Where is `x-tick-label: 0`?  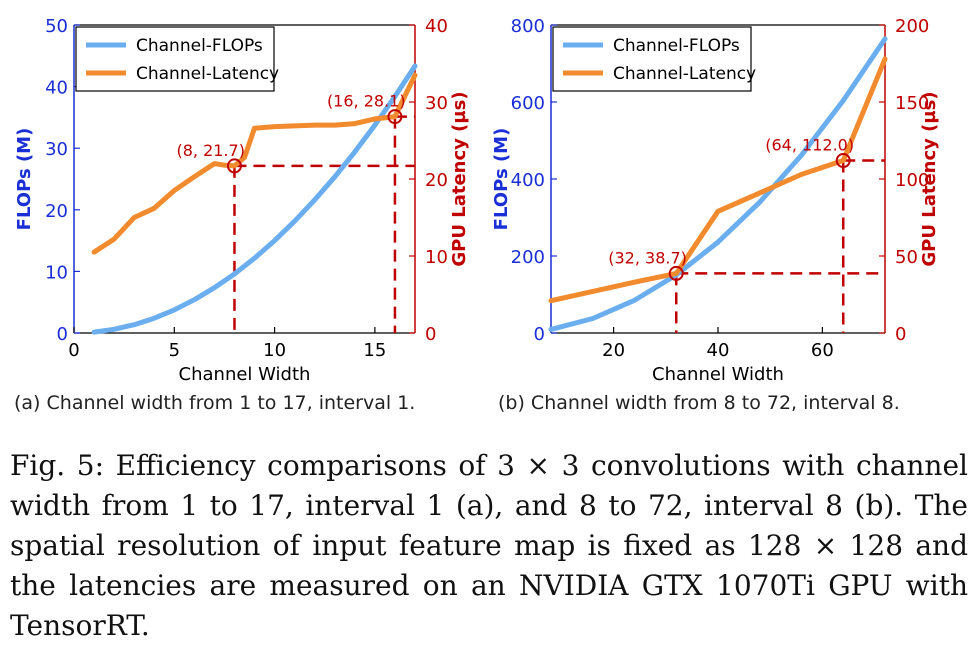 x-tick-label: 0 is located at coordinates (73, 350).